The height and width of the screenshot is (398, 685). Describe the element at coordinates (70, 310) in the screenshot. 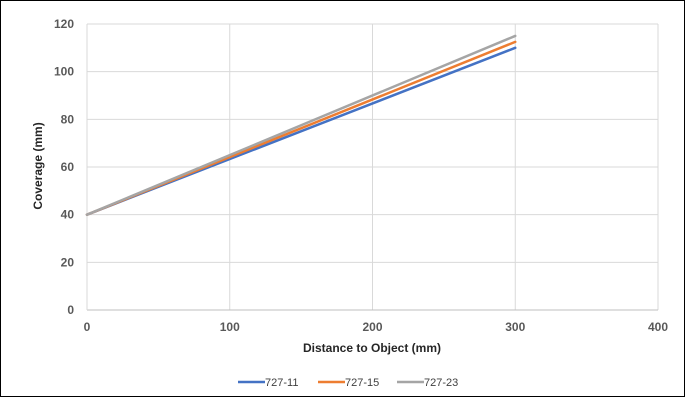

I see `y-tick-label: 0` at that location.